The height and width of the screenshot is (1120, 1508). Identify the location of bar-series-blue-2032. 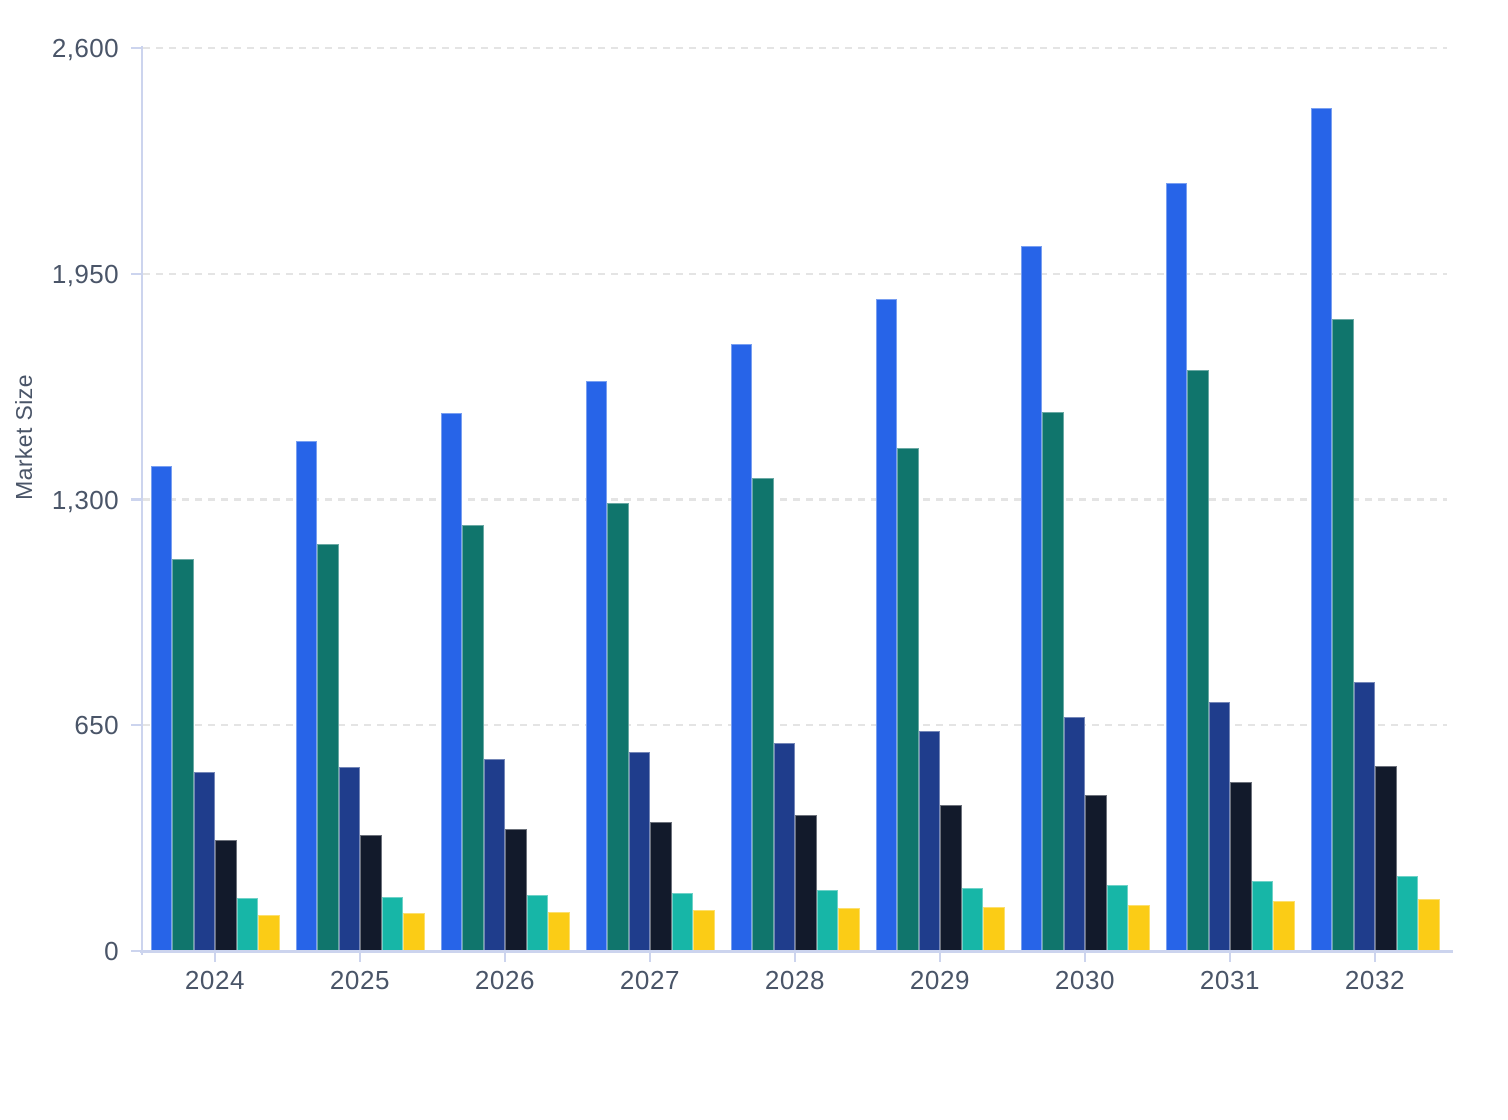
(1321, 529).